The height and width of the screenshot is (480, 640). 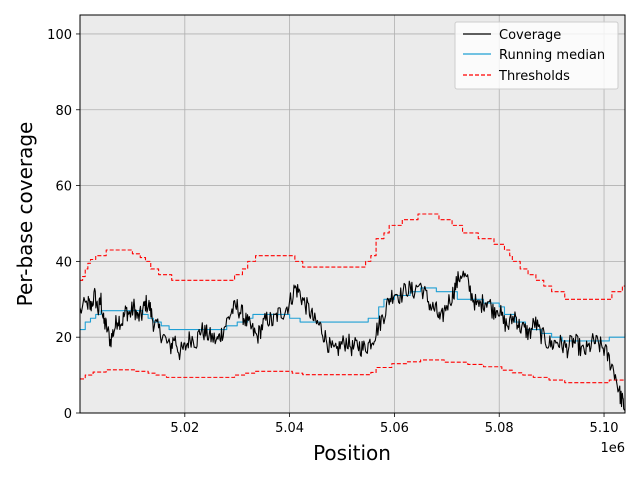 I want to click on legend-label-running-median: Running median, so click(x=552, y=55).